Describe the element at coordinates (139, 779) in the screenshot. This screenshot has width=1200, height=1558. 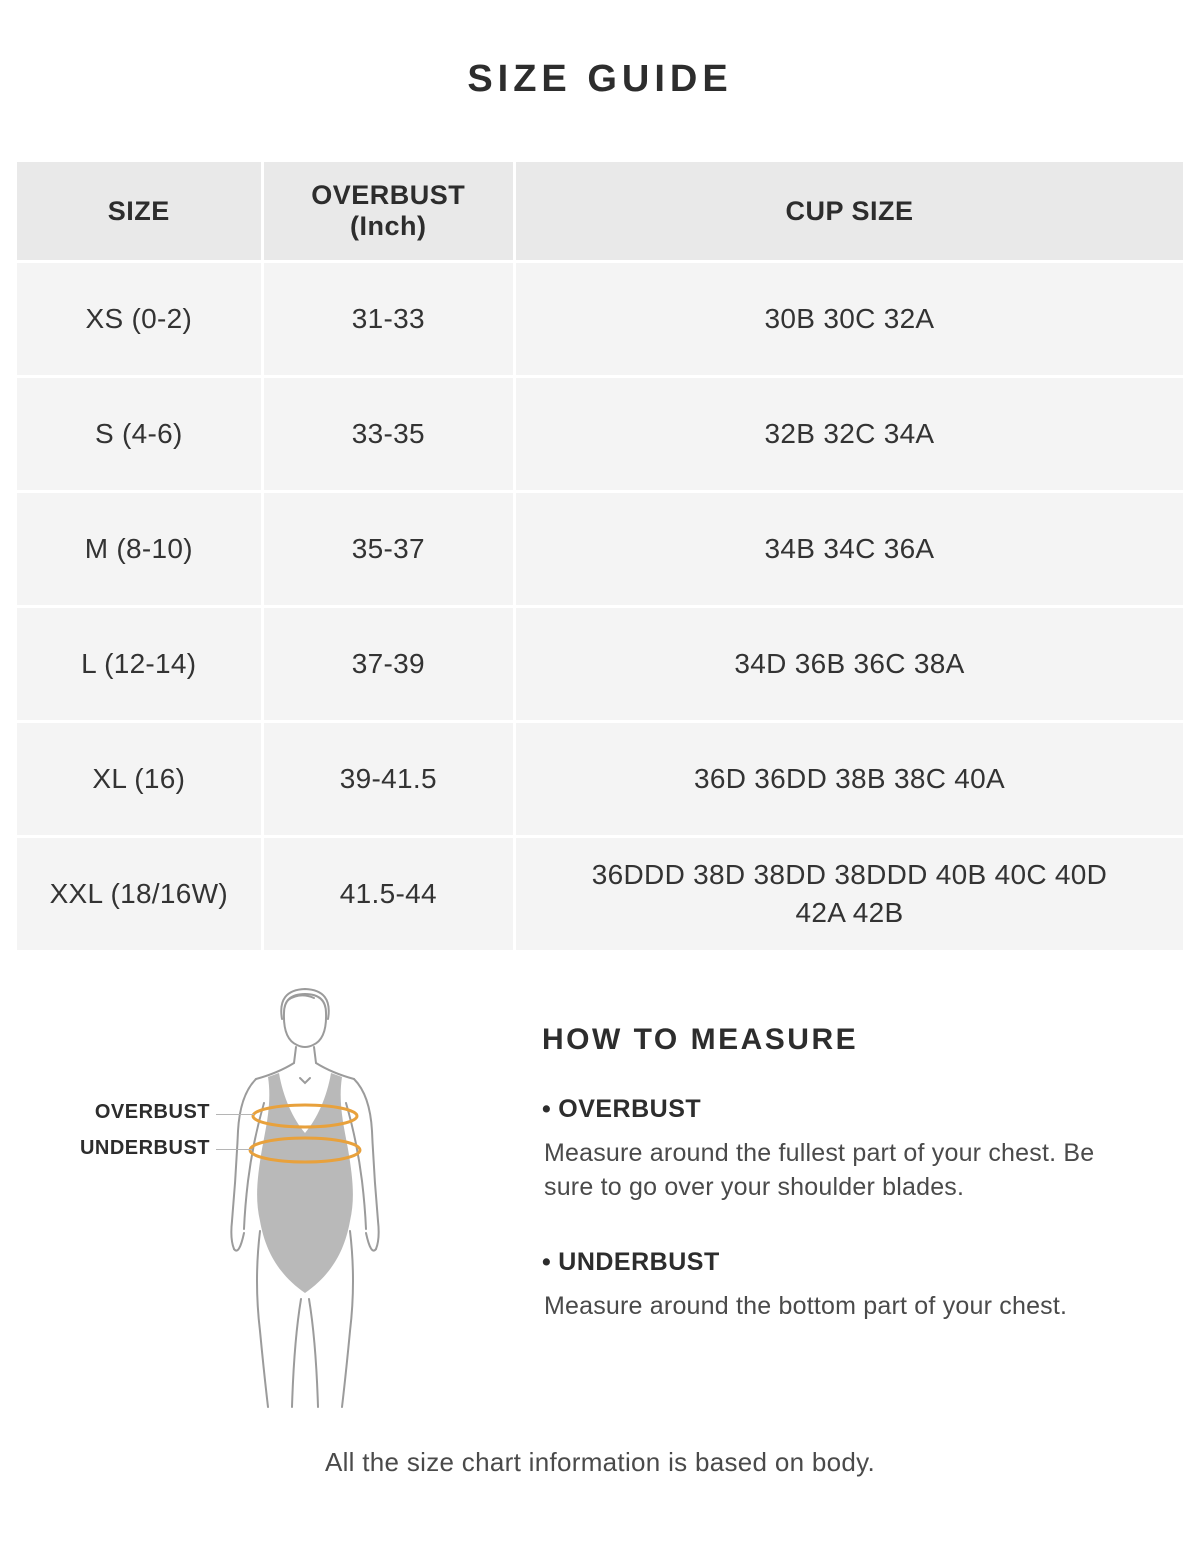
I see `cell-size: XL (16)` at that location.